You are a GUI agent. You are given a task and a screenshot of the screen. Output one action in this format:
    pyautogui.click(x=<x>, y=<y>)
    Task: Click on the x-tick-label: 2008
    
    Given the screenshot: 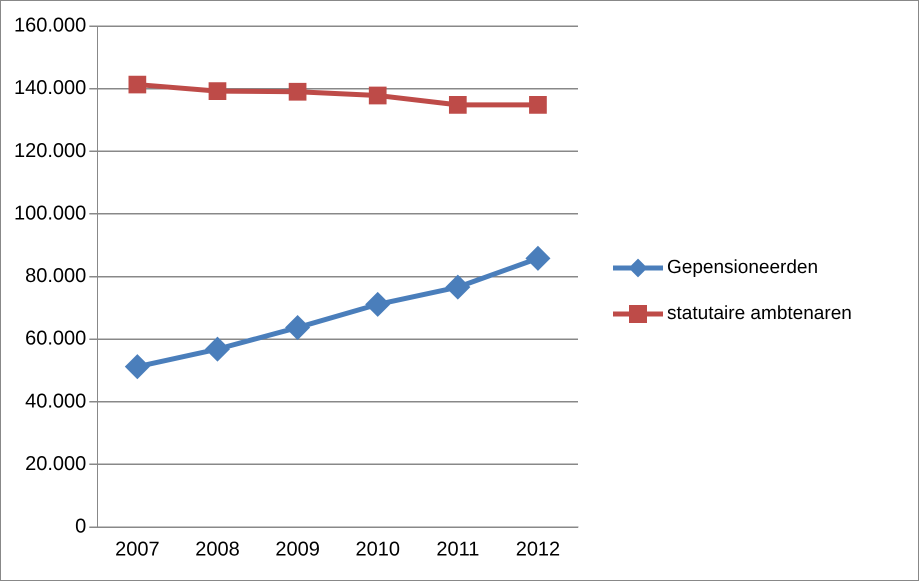 What is the action you would take?
    pyautogui.click(x=217, y=549)
    